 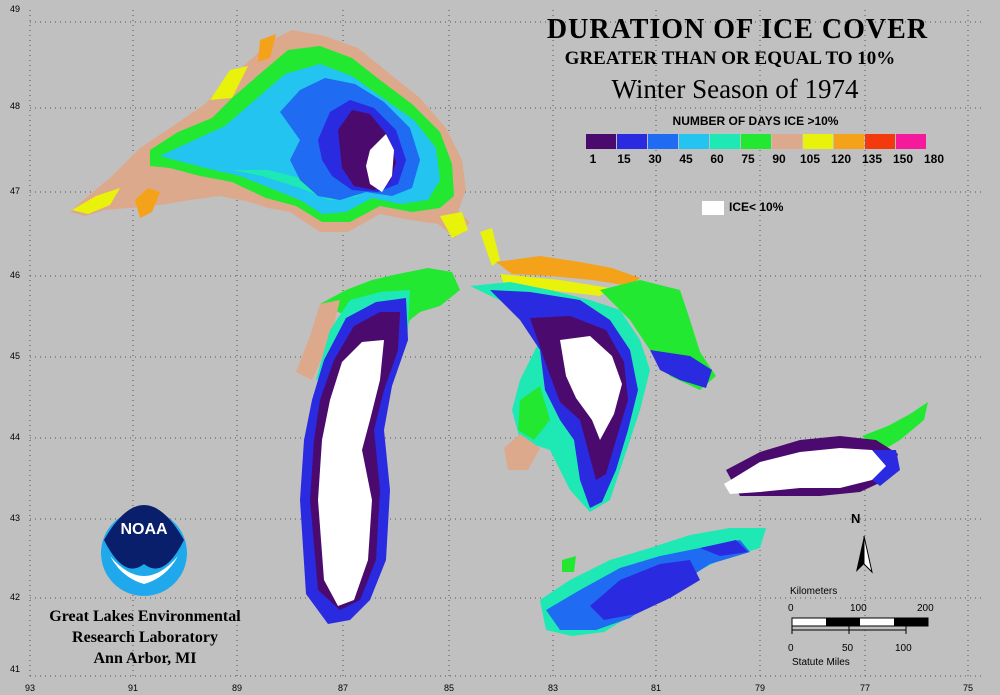 What do you see at coordinates (144, 529) in the screenshot?
I see `noaa-logo-text: NOAA` at bounding box center [144, 529].